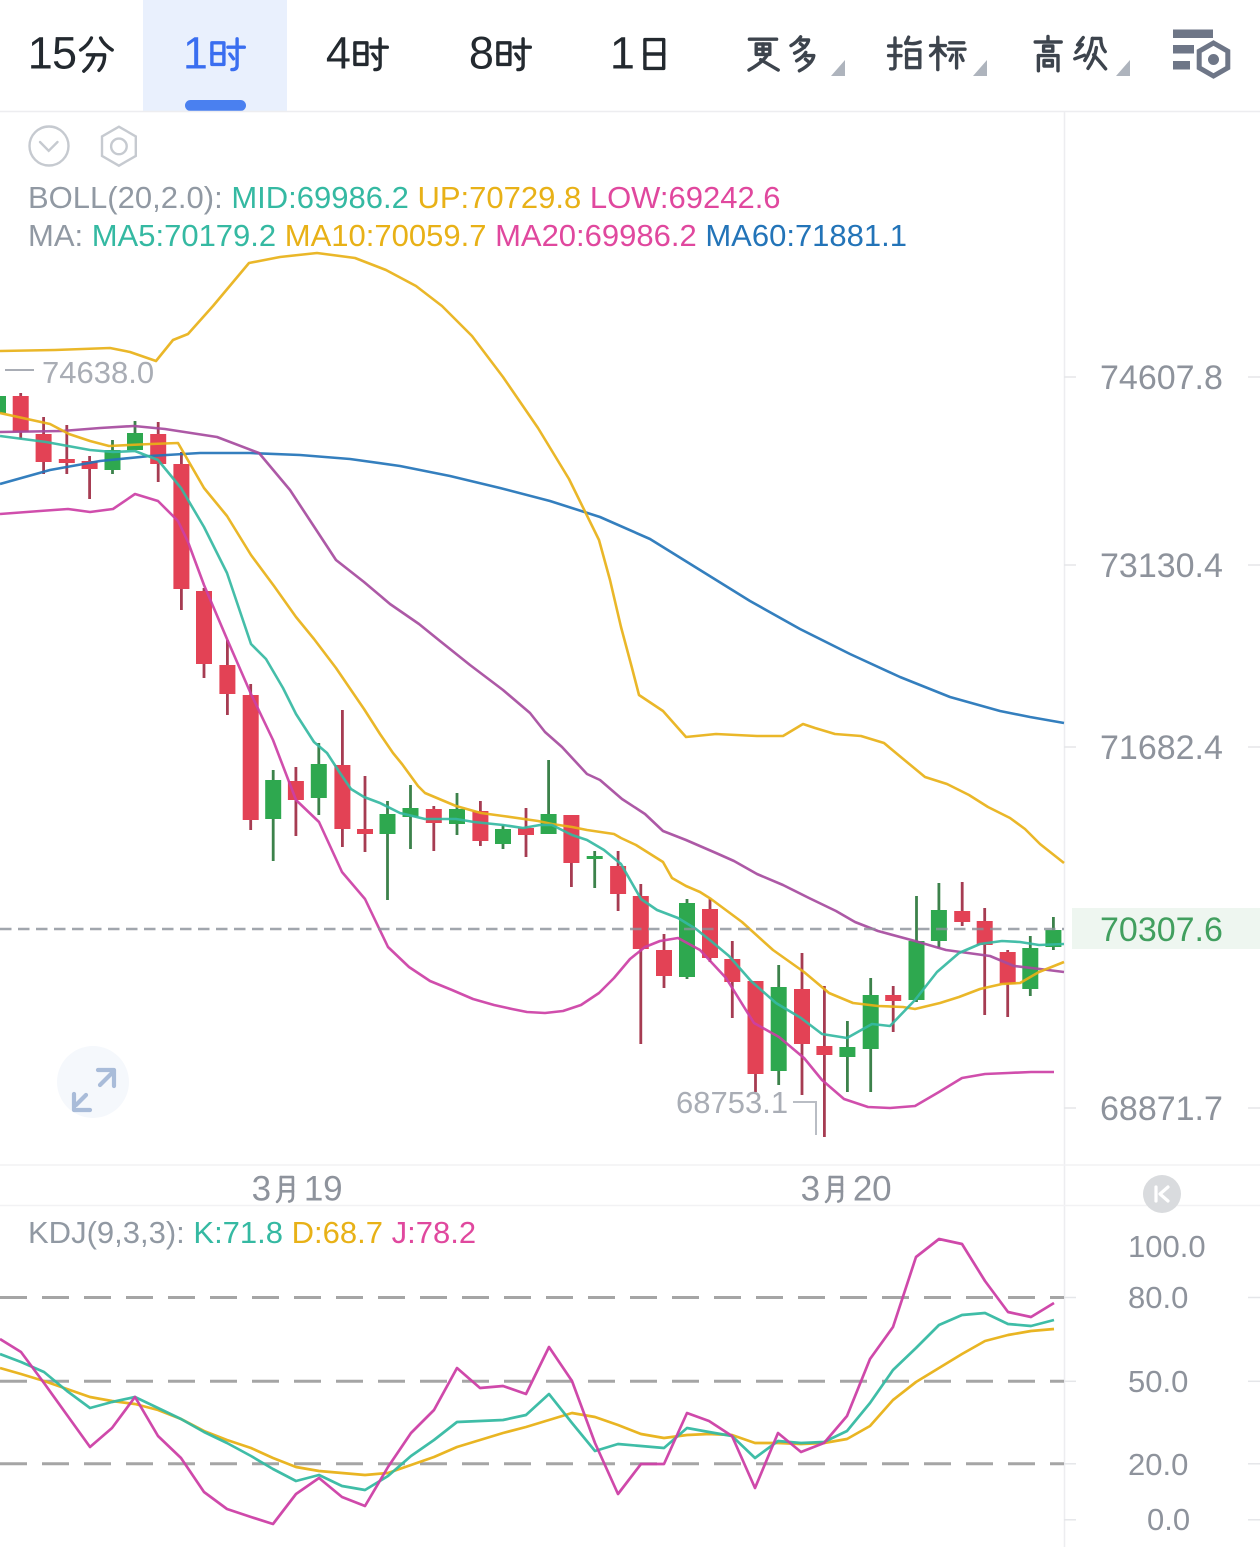 Image resolution: width=1260 pixels, height=1552 pixels. What do you see at coordinates (332, 1189) in the screenshot?
I see `svg-text: 9` at bounding box center [332, 1189].